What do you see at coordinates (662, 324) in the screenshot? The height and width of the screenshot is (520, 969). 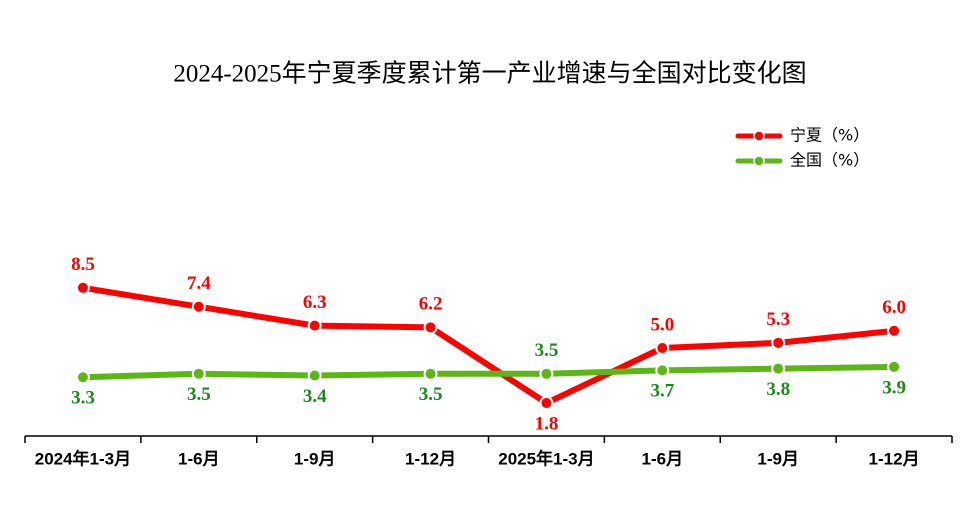 I see `data-label: 5.0` at bounding box center [662, 324].